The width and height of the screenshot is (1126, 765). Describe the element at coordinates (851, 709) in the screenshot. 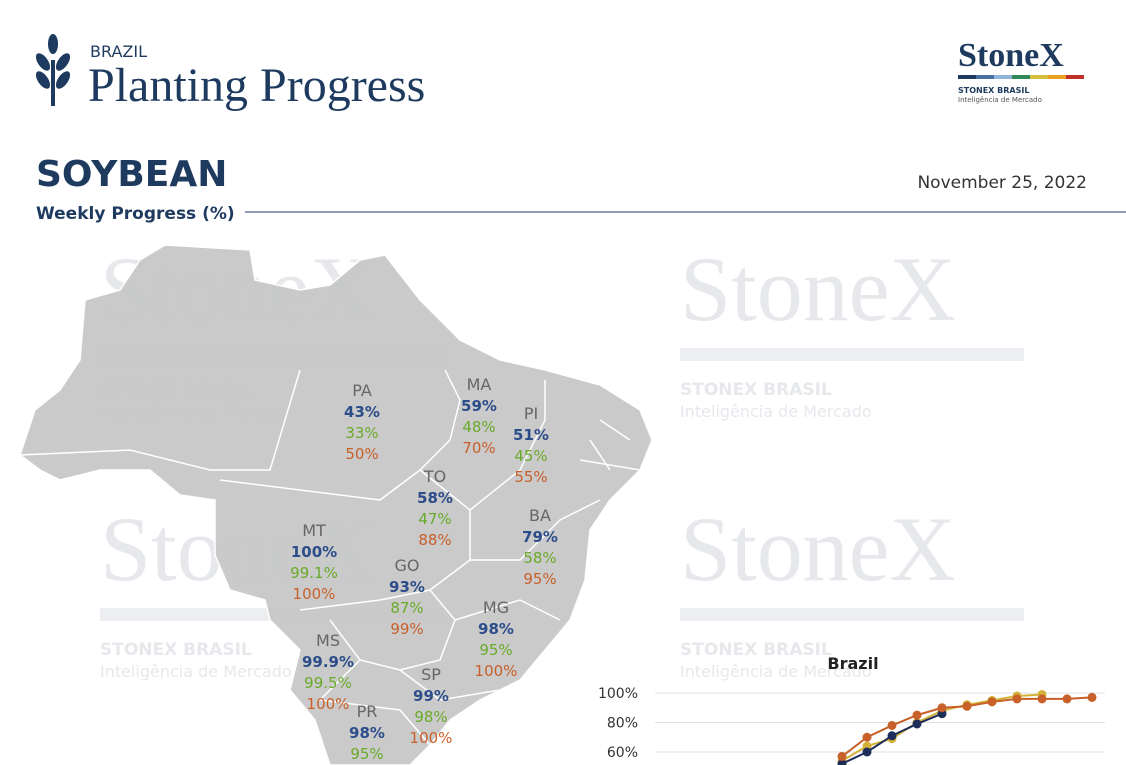

I see `chart: Brazil 60% 80% 100%` at that location.